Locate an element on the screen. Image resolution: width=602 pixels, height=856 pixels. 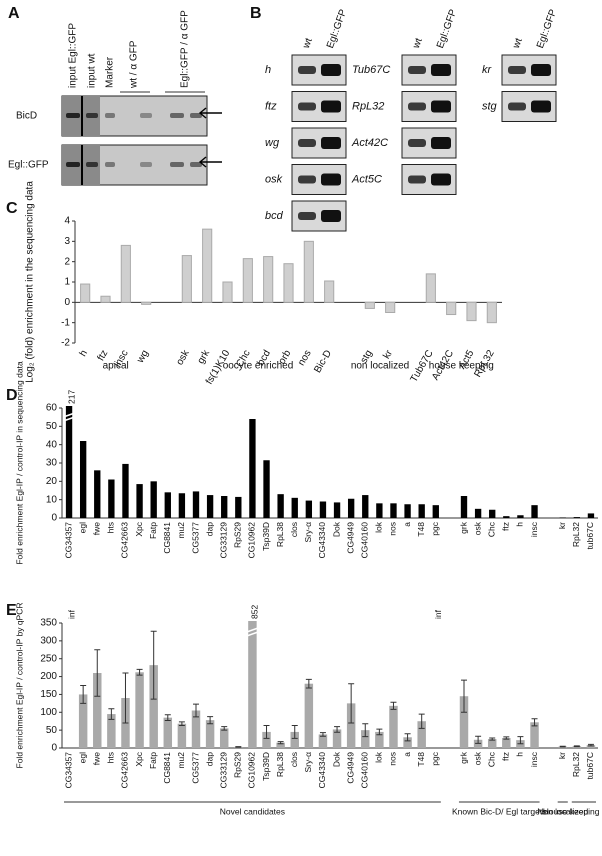
group-label: non localized is located at coordinates (380, 366).